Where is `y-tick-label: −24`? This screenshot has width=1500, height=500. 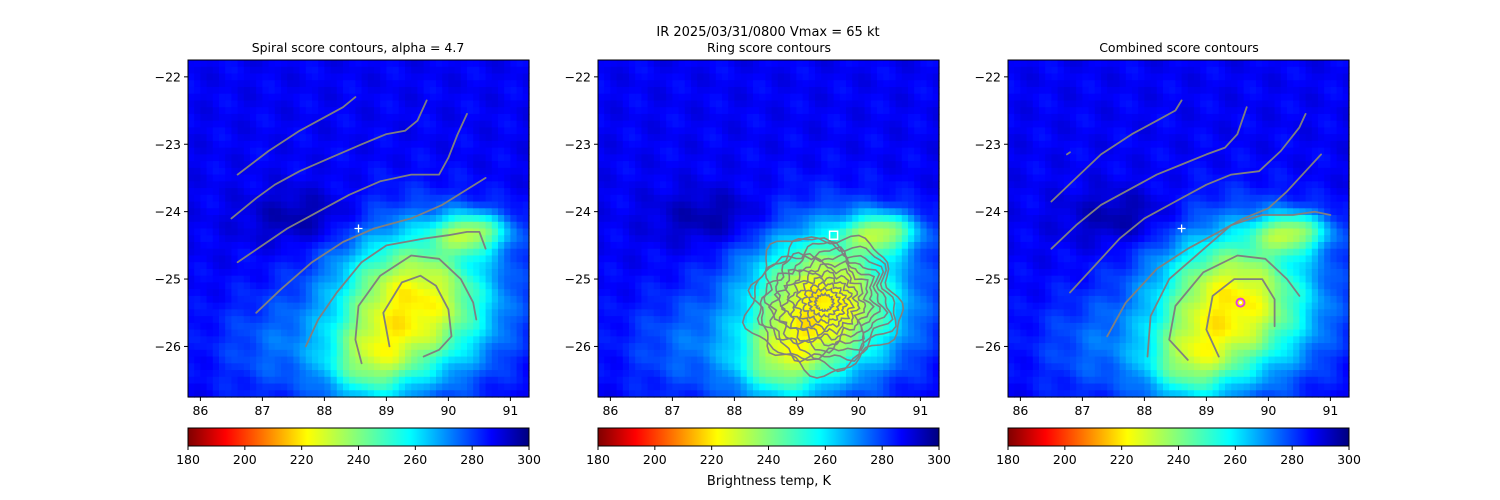 y-tick-label: −24 is located at coordinates (168, 211).